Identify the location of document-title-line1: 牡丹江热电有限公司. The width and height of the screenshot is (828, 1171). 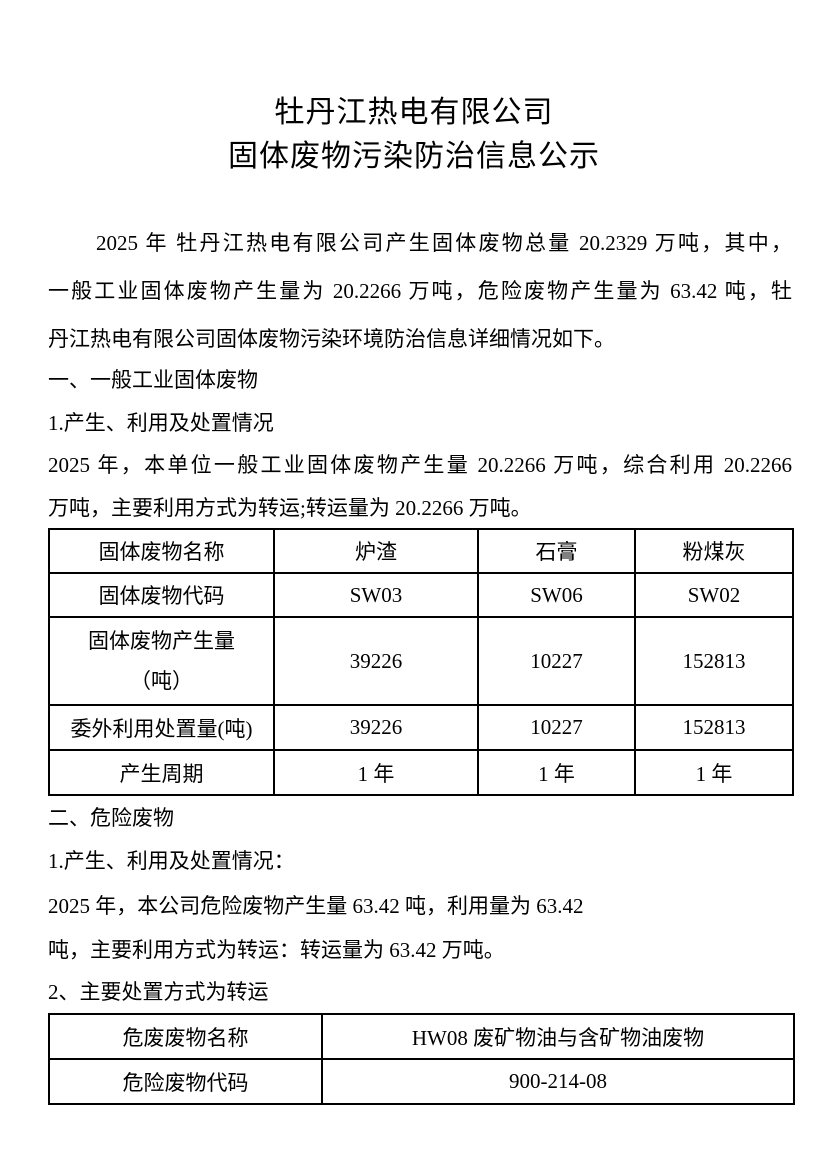
(414, 112).